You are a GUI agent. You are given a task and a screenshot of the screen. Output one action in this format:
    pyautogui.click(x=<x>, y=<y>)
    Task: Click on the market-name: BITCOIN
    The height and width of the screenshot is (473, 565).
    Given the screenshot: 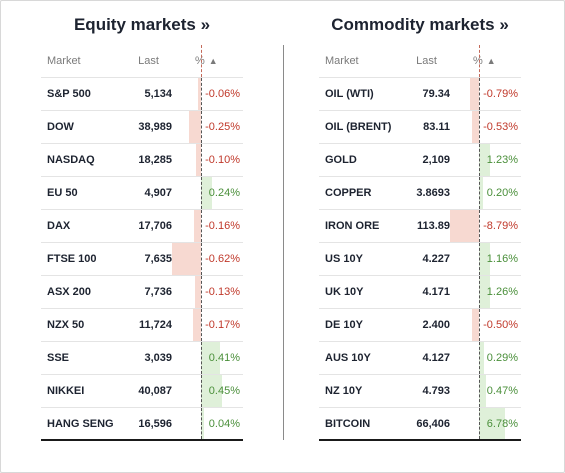 What is the action you would take?
    pyautogui.click(x=348, y=423)
    